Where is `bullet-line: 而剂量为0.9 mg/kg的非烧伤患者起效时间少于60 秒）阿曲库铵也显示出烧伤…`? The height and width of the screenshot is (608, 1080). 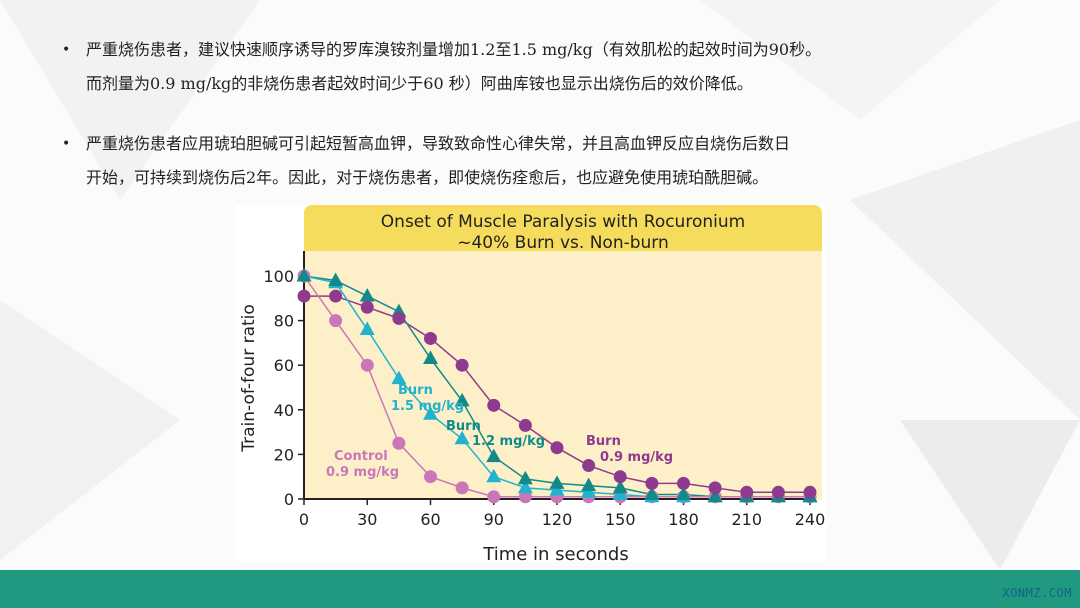
bullet-line: 而剂量为0.9 mg/kg的非烧伤患者起效时间少于60 秒）阿曲库铵也显示出烧伤… is located at coordinates (419, 83).